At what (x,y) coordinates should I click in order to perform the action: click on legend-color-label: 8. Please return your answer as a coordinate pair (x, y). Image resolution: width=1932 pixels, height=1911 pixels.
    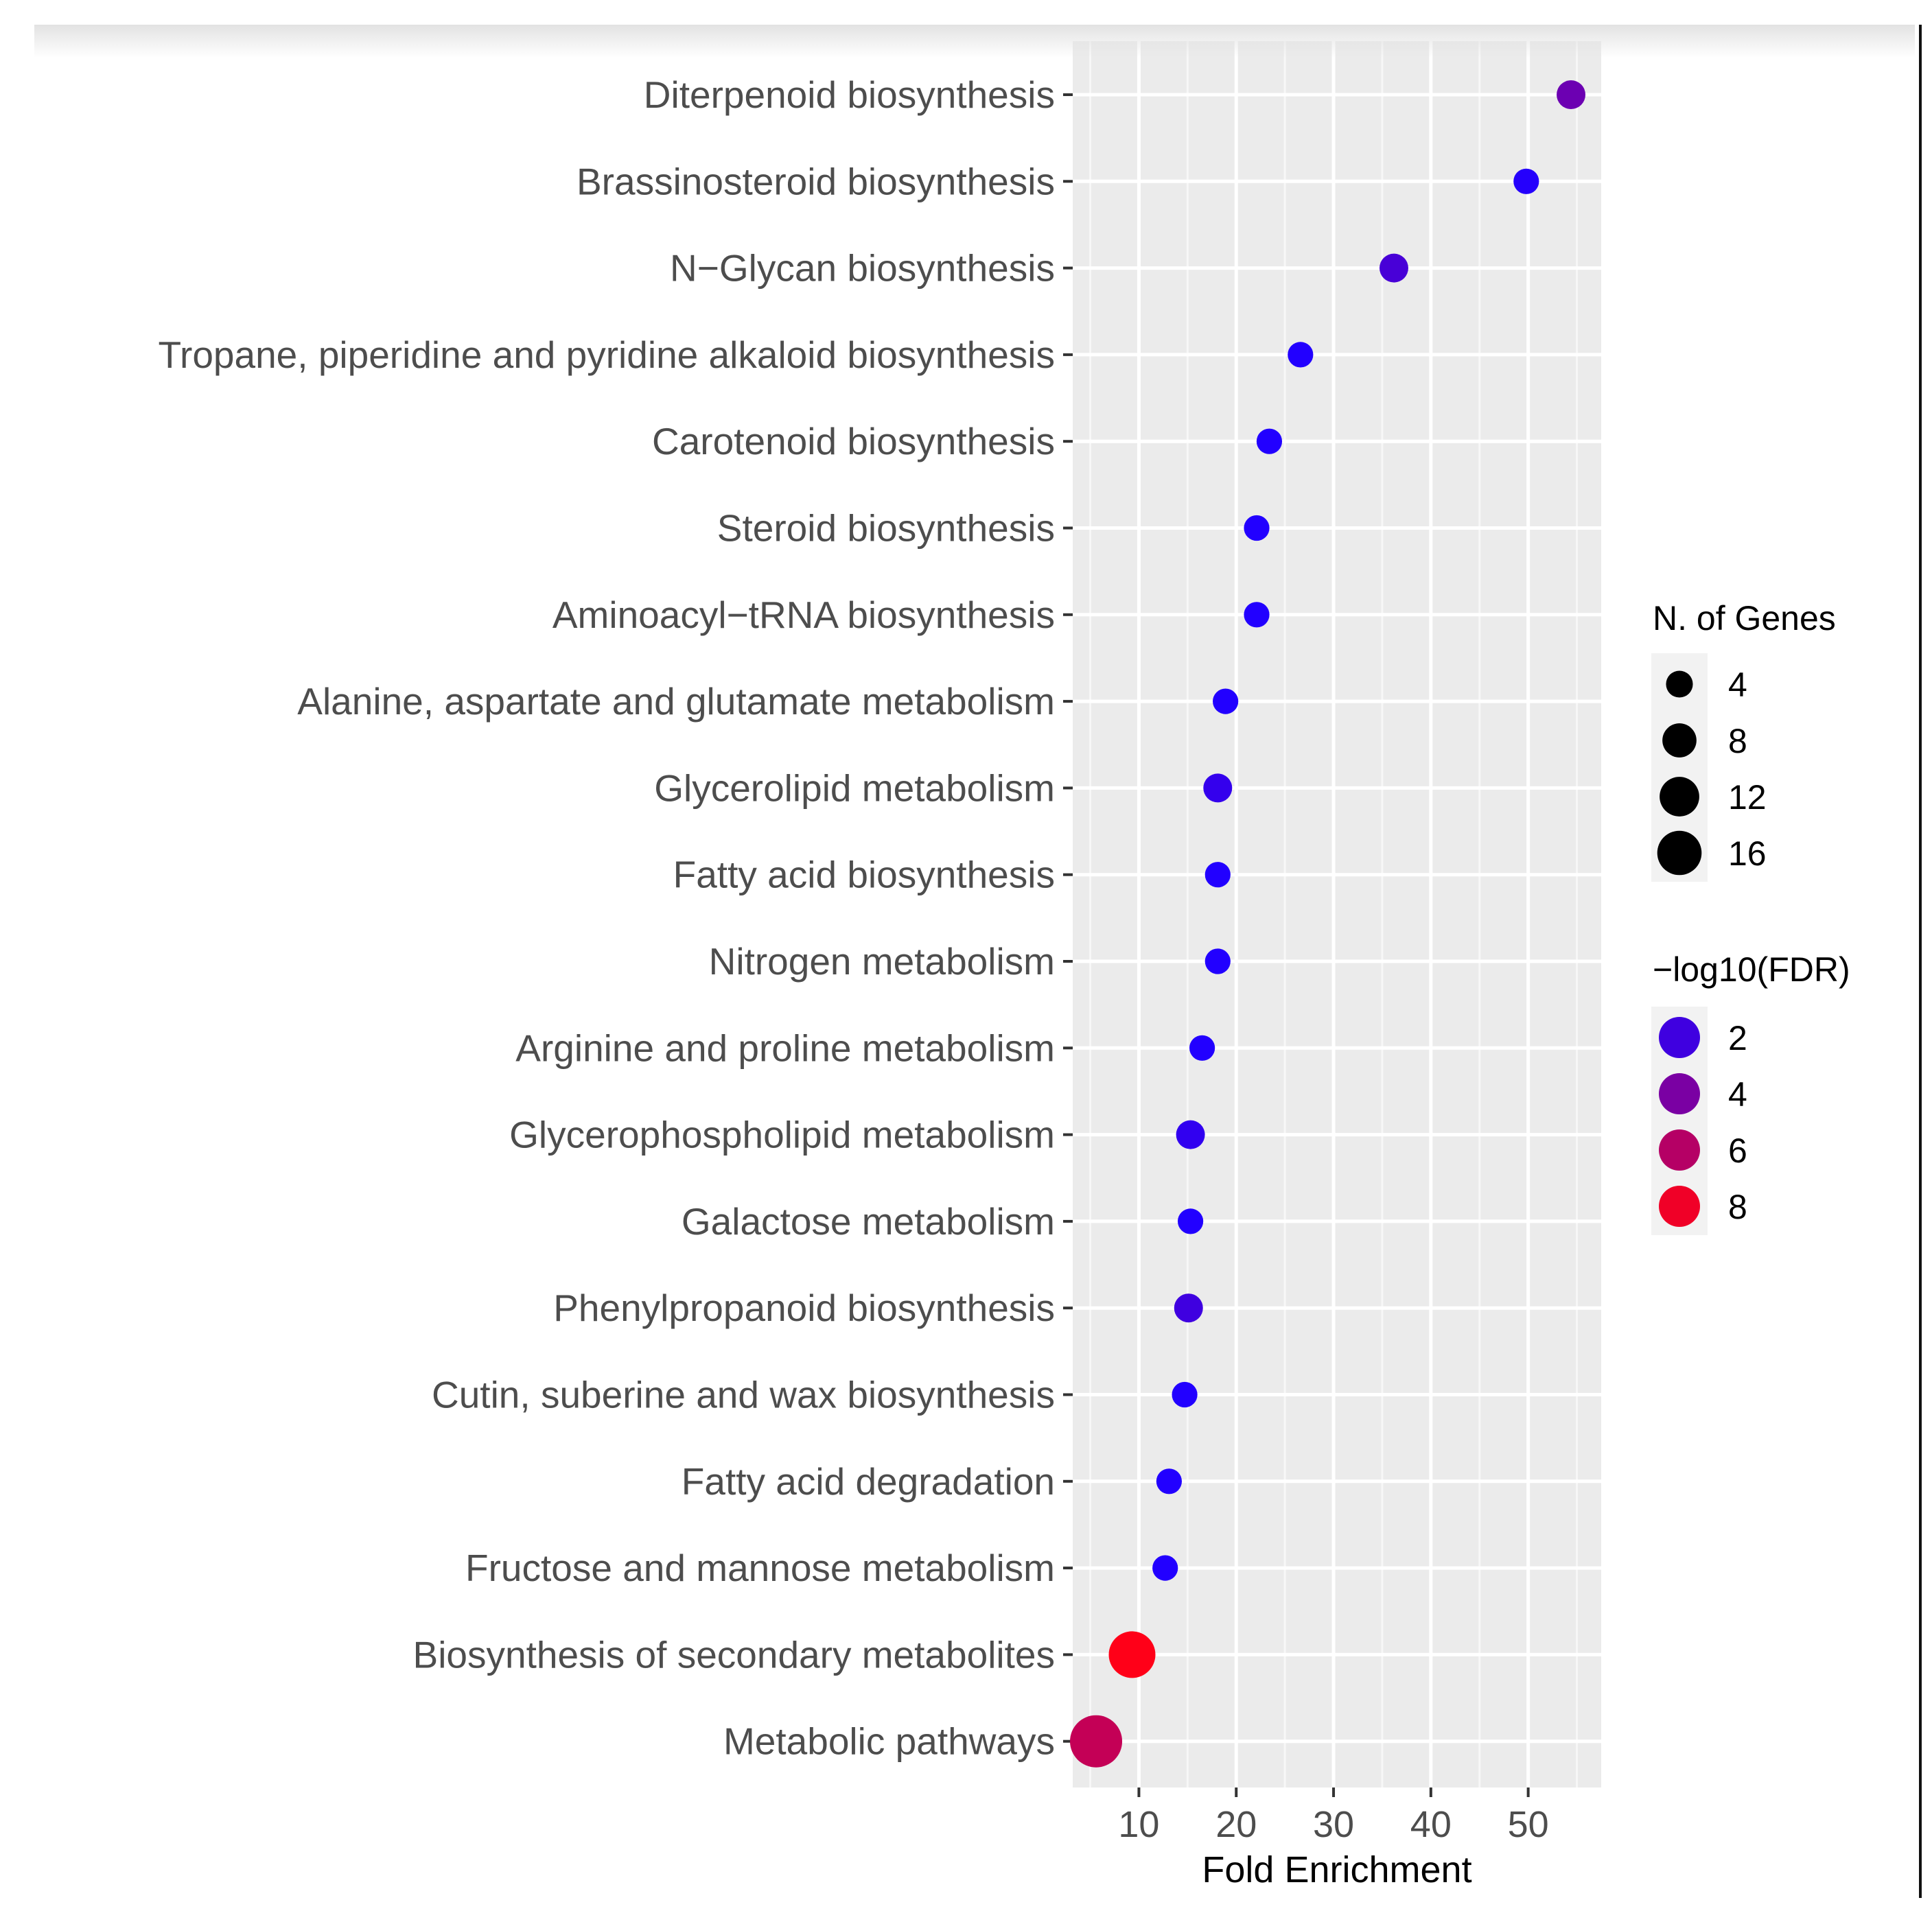
    Looking at the image, I should click on (1738, 1207).